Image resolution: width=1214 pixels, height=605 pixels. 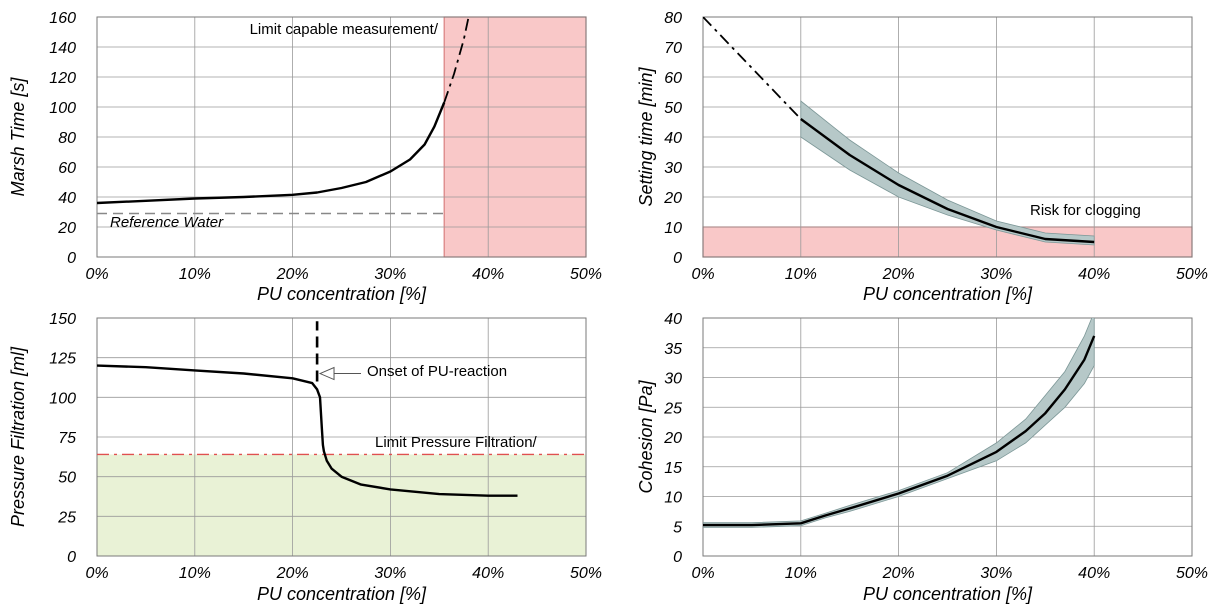 I want to click on y-axis-label: Cohesion [Pa], so click(x=646, y=436).